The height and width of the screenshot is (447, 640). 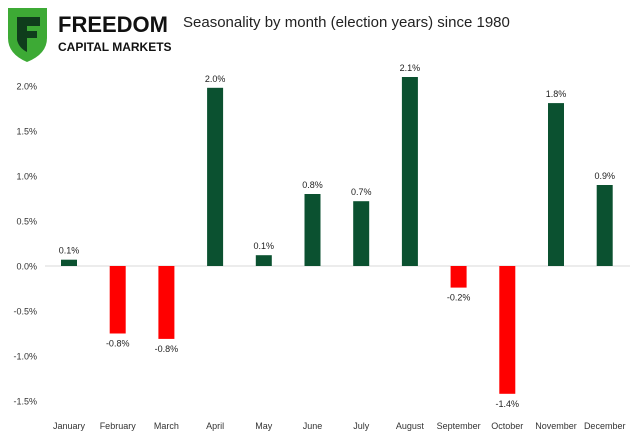 What do you see at coordinates (263, 260) in the screenshot?
I see `bar-may` at bounding box center [263, 260].